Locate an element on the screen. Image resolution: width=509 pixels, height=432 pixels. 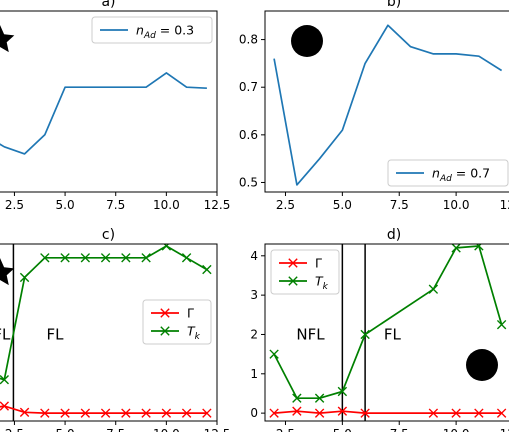
panel-0-plot-area is located at coordinates (103, 90).